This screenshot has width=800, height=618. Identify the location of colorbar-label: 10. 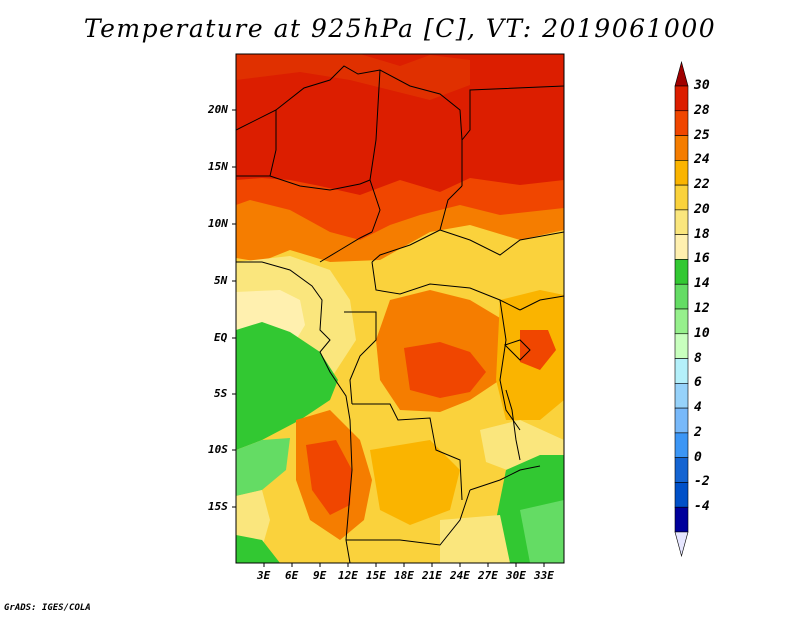
(702, 333).